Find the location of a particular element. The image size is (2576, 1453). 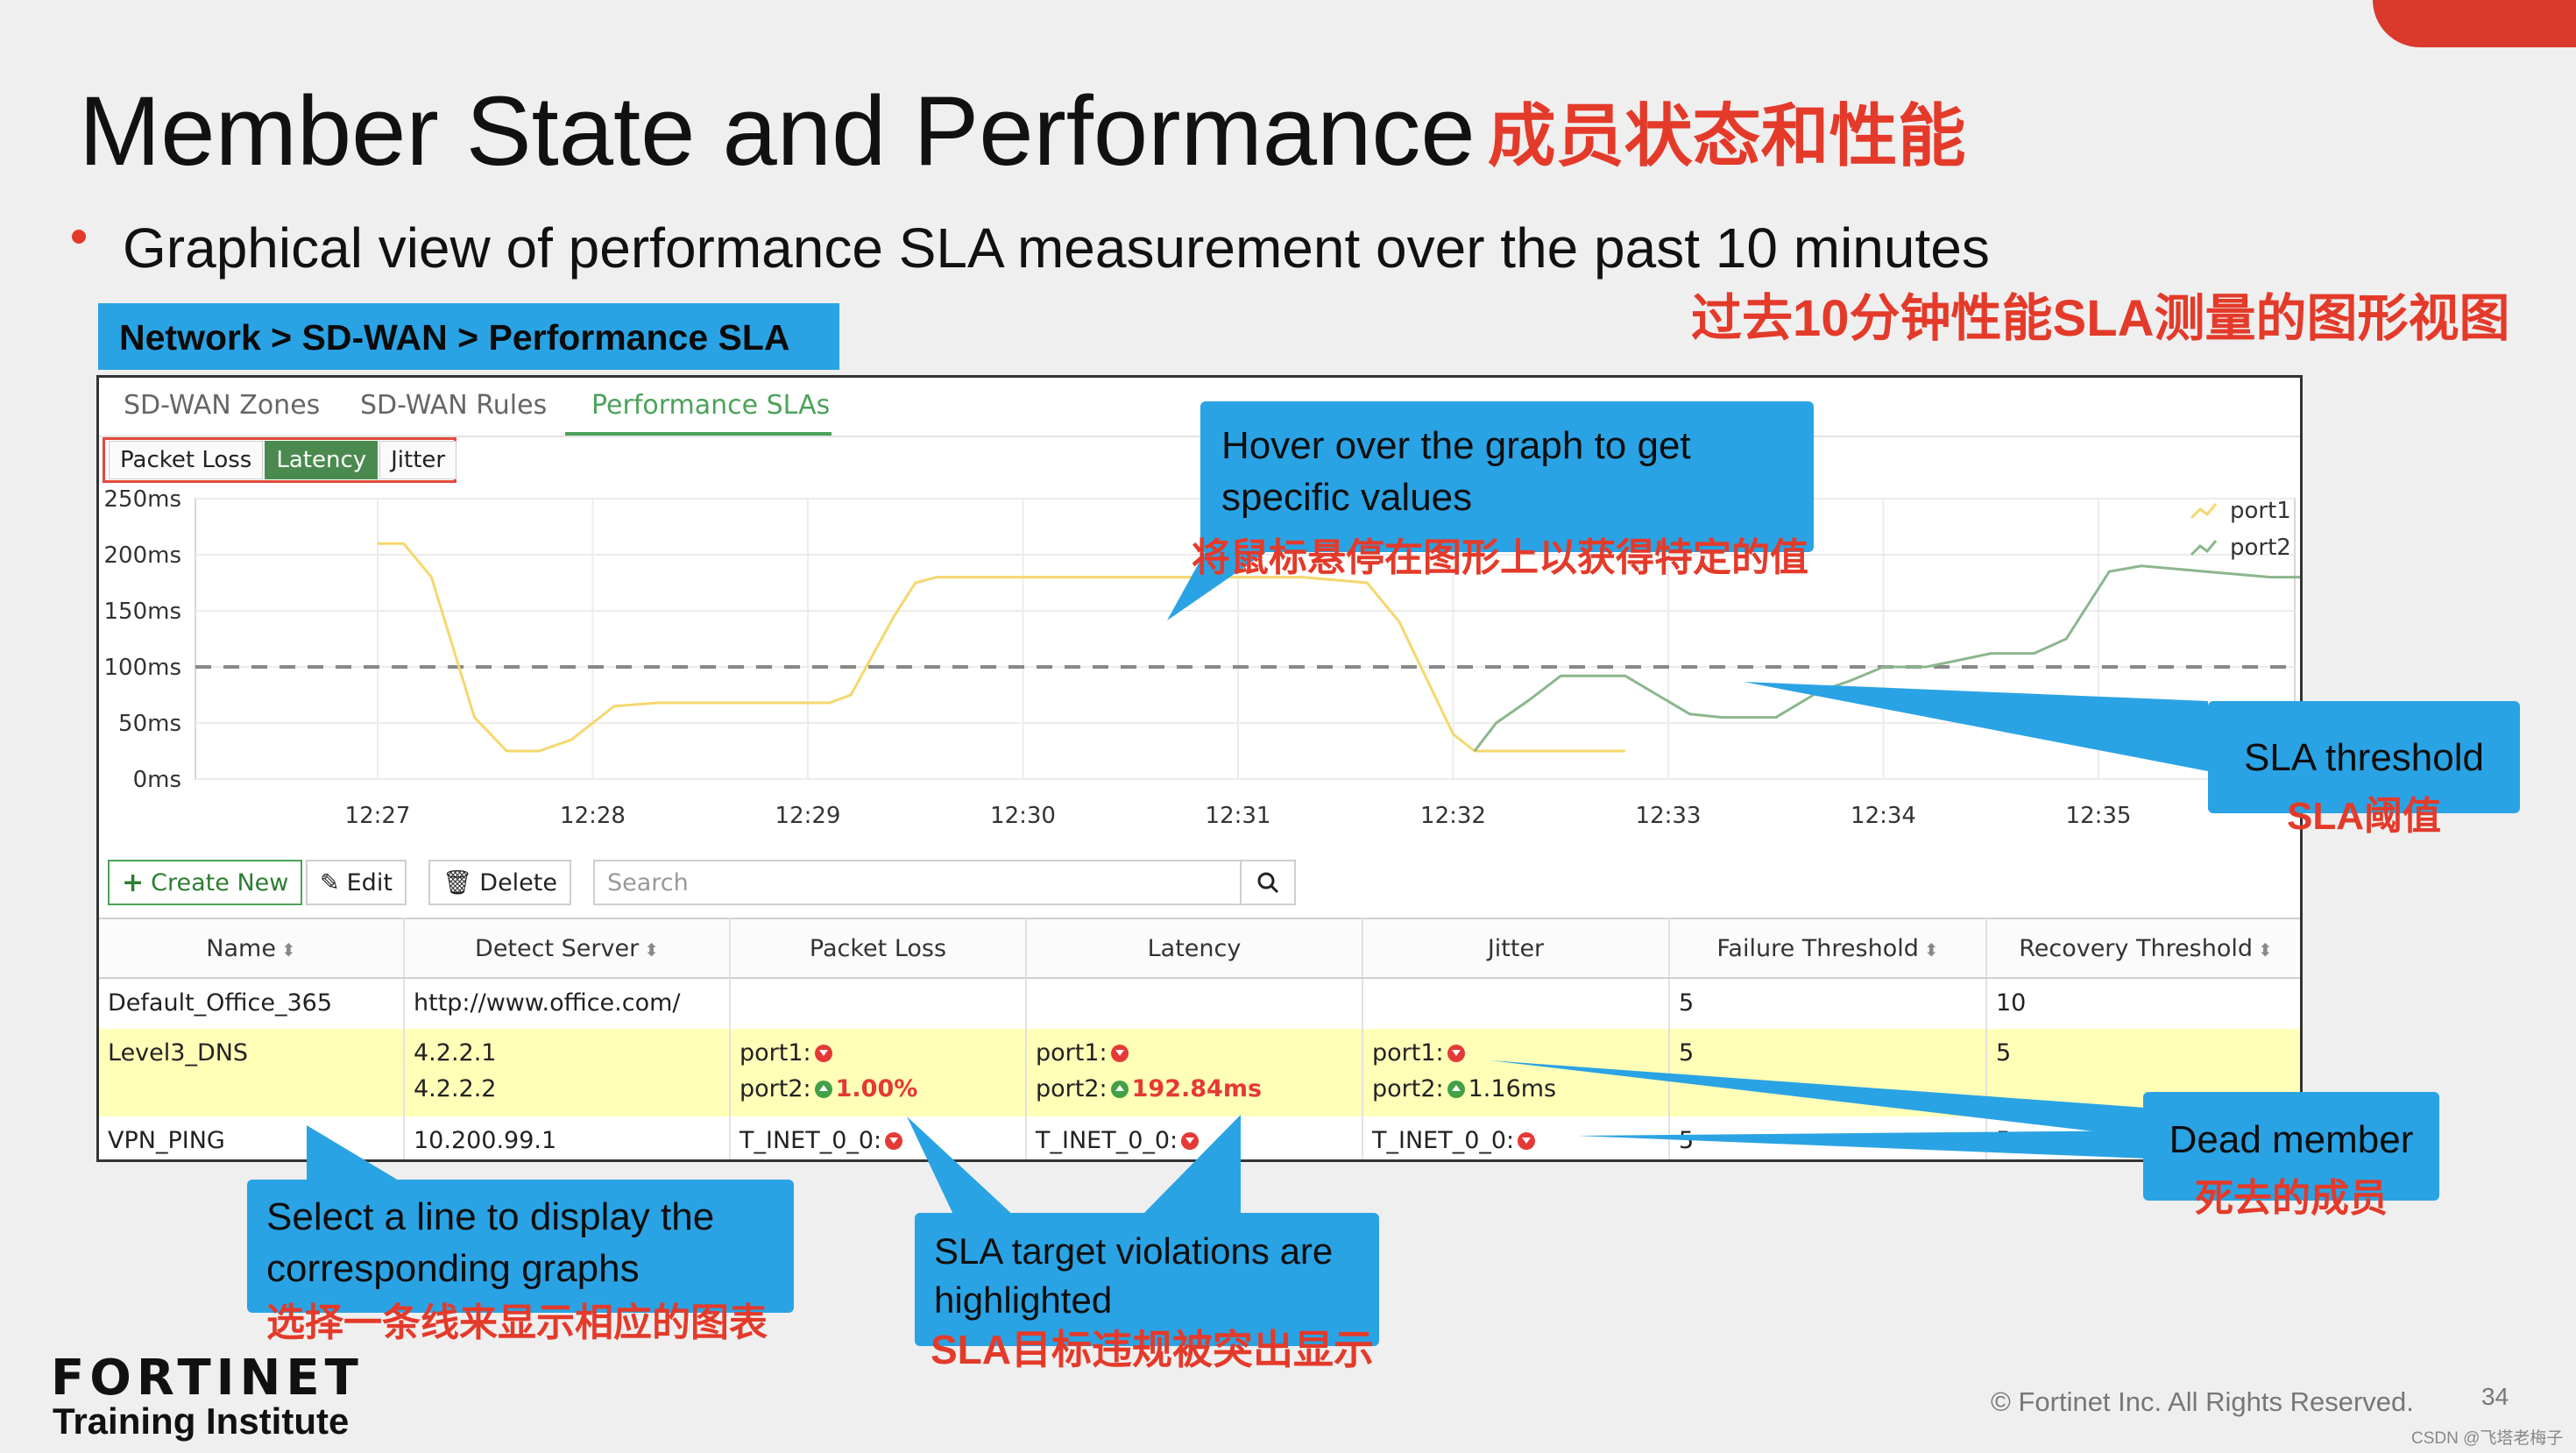

x-tick-label: 12:32 is located at coordinates (1453, 816).